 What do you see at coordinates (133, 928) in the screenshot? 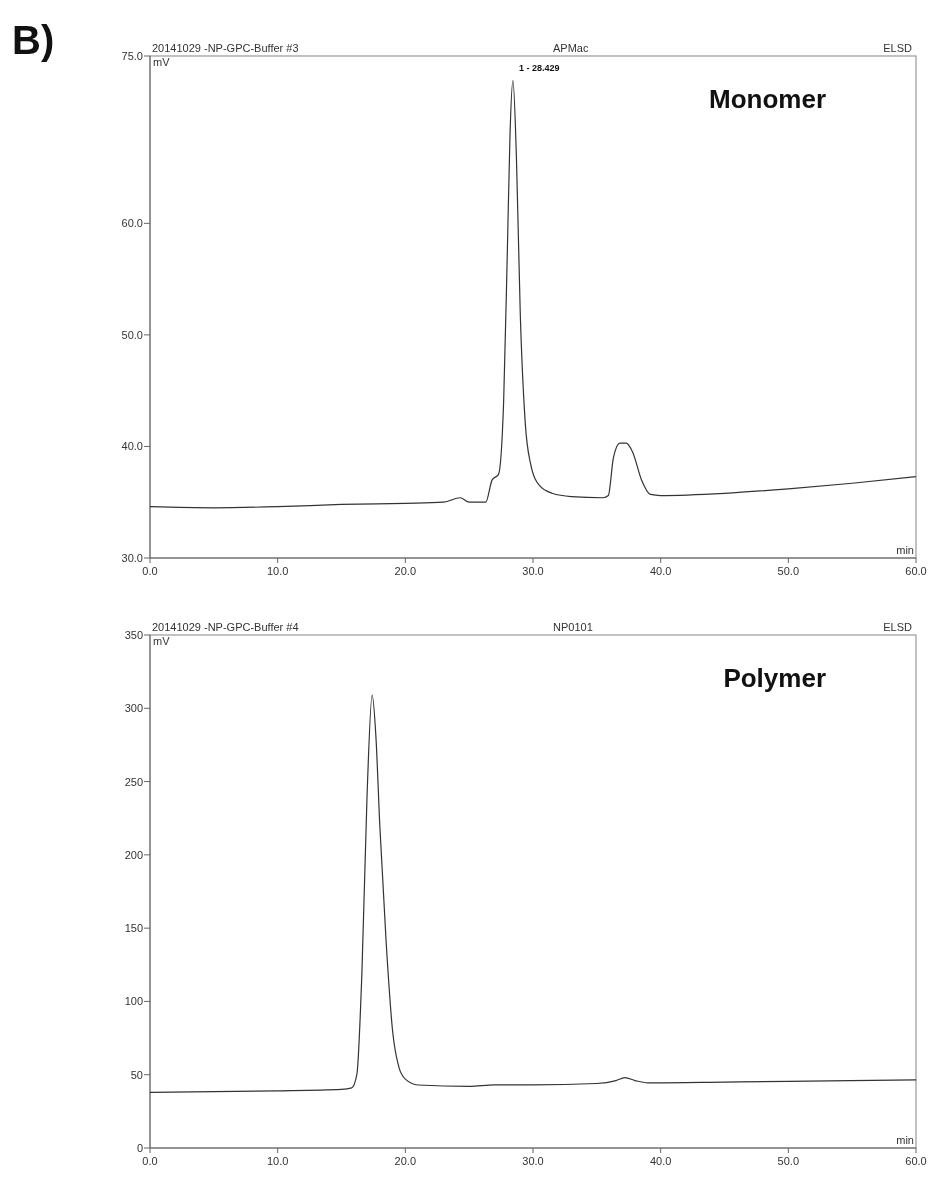
I see `y-tick-label: 150` at bounding box center [133, 928].